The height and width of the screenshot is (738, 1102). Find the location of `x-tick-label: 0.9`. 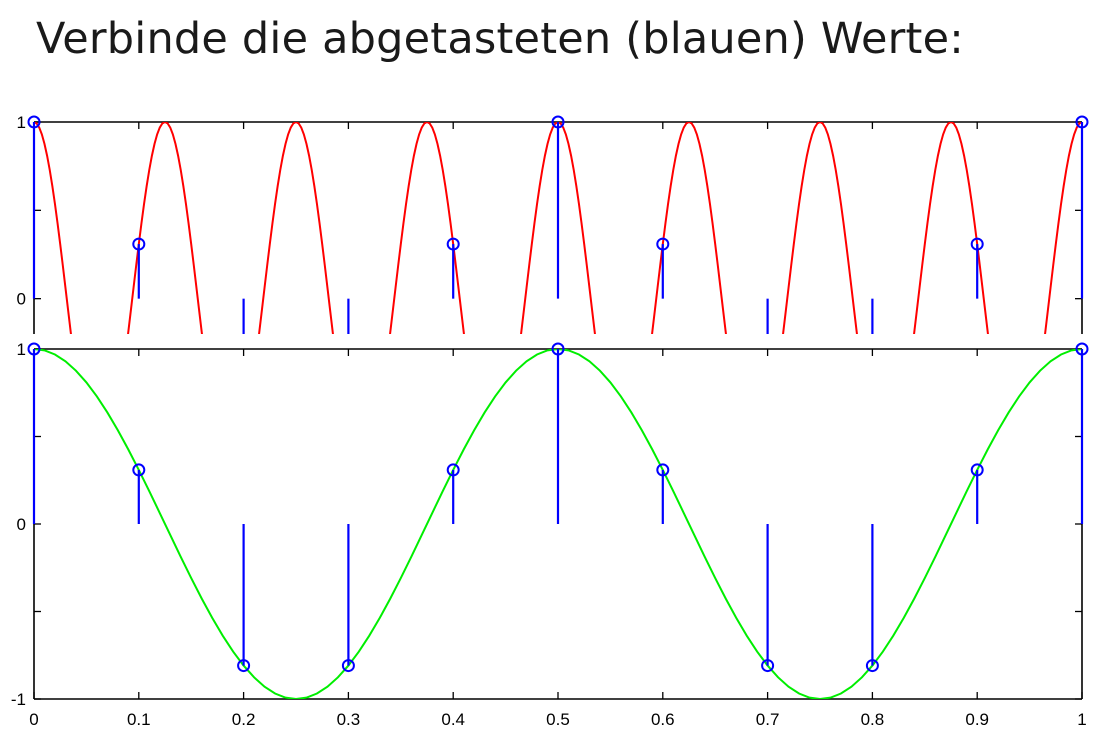

x-tick-label: 0.9 is located at coordinates (977, 719).